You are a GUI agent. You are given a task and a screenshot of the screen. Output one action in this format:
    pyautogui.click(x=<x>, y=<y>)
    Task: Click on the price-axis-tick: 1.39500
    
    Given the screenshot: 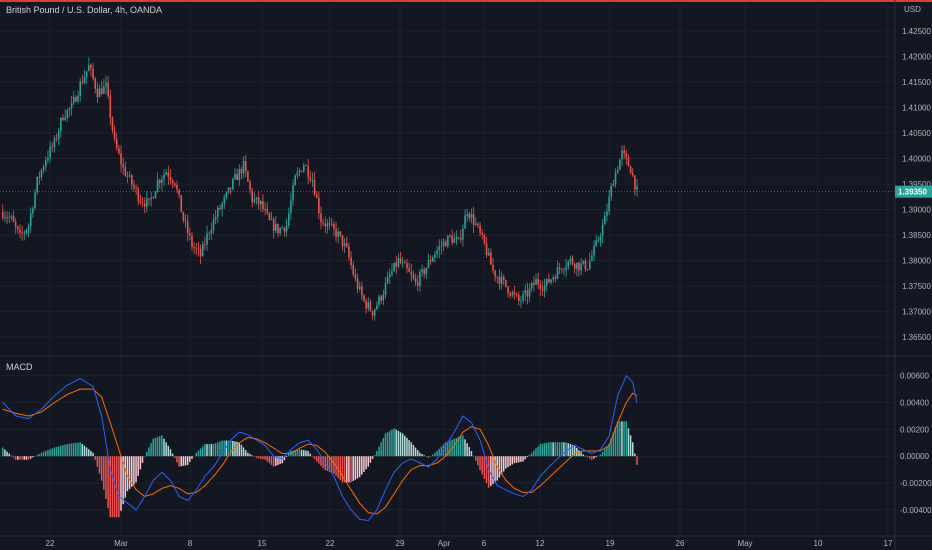 What is the action you would take?
    pyautogui.click(x=916, y=184)
    